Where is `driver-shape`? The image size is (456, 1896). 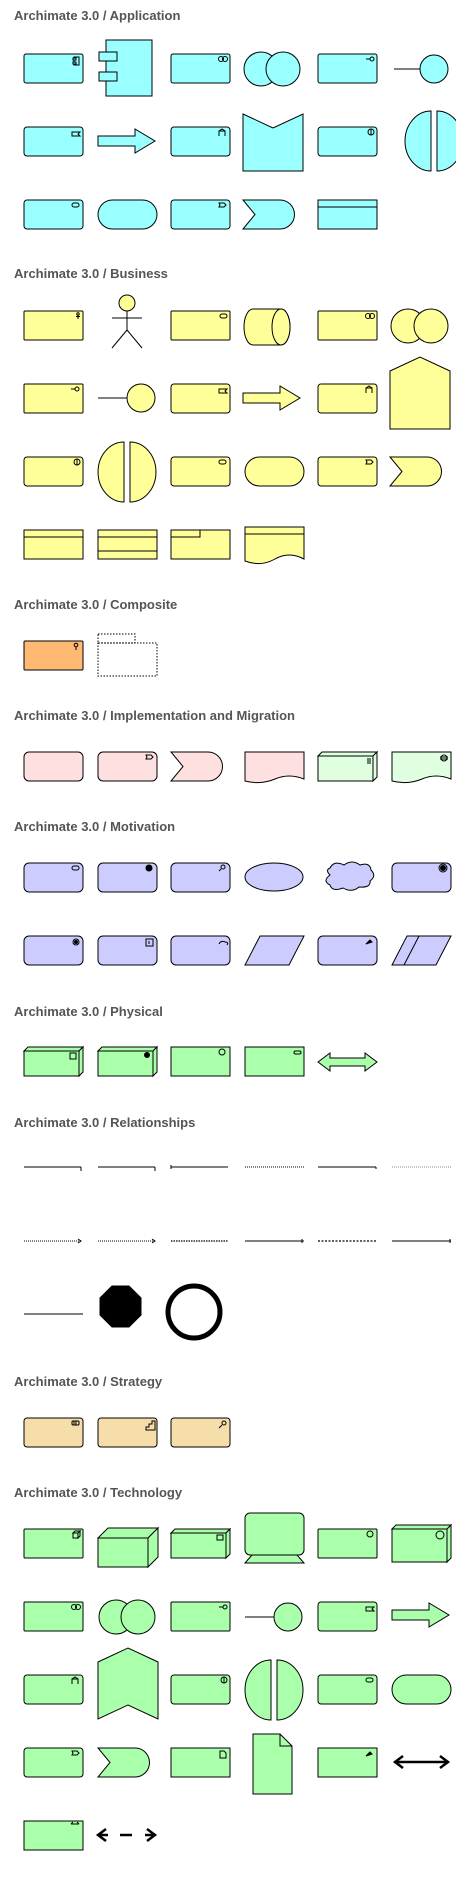 driver-shape is located at coordinates (127, 877).